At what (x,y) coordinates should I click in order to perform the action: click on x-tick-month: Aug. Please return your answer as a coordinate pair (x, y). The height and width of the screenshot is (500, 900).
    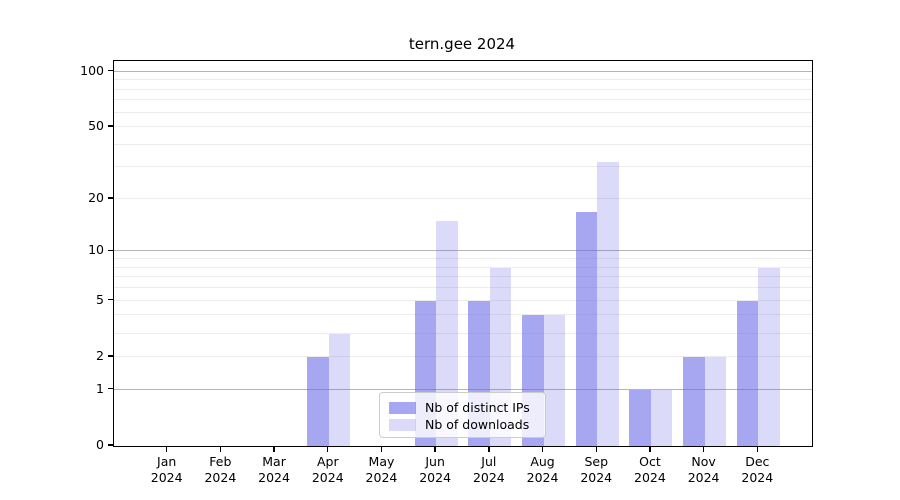
    Looking at the image, I should click on (542, 461).